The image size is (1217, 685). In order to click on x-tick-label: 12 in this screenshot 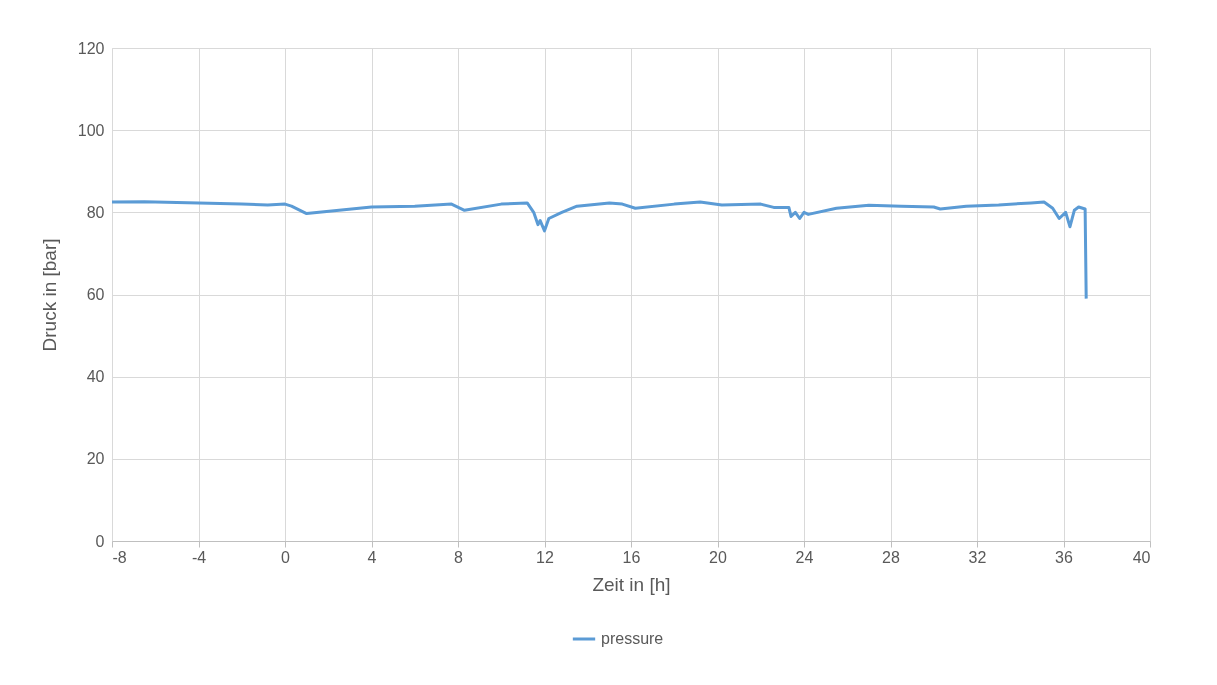, I will do `click(545, 557)`.